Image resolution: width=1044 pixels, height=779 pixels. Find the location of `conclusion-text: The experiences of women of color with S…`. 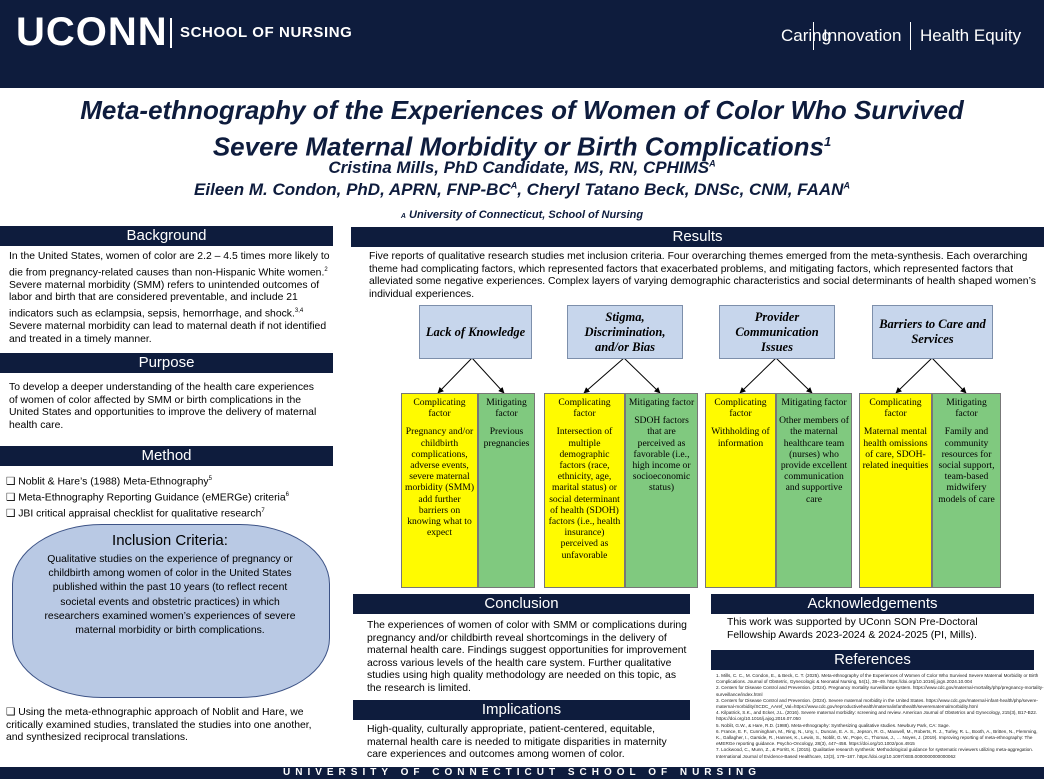

conclusion-text: The experiences of women of color with S… is located at coordinates (527, 657).